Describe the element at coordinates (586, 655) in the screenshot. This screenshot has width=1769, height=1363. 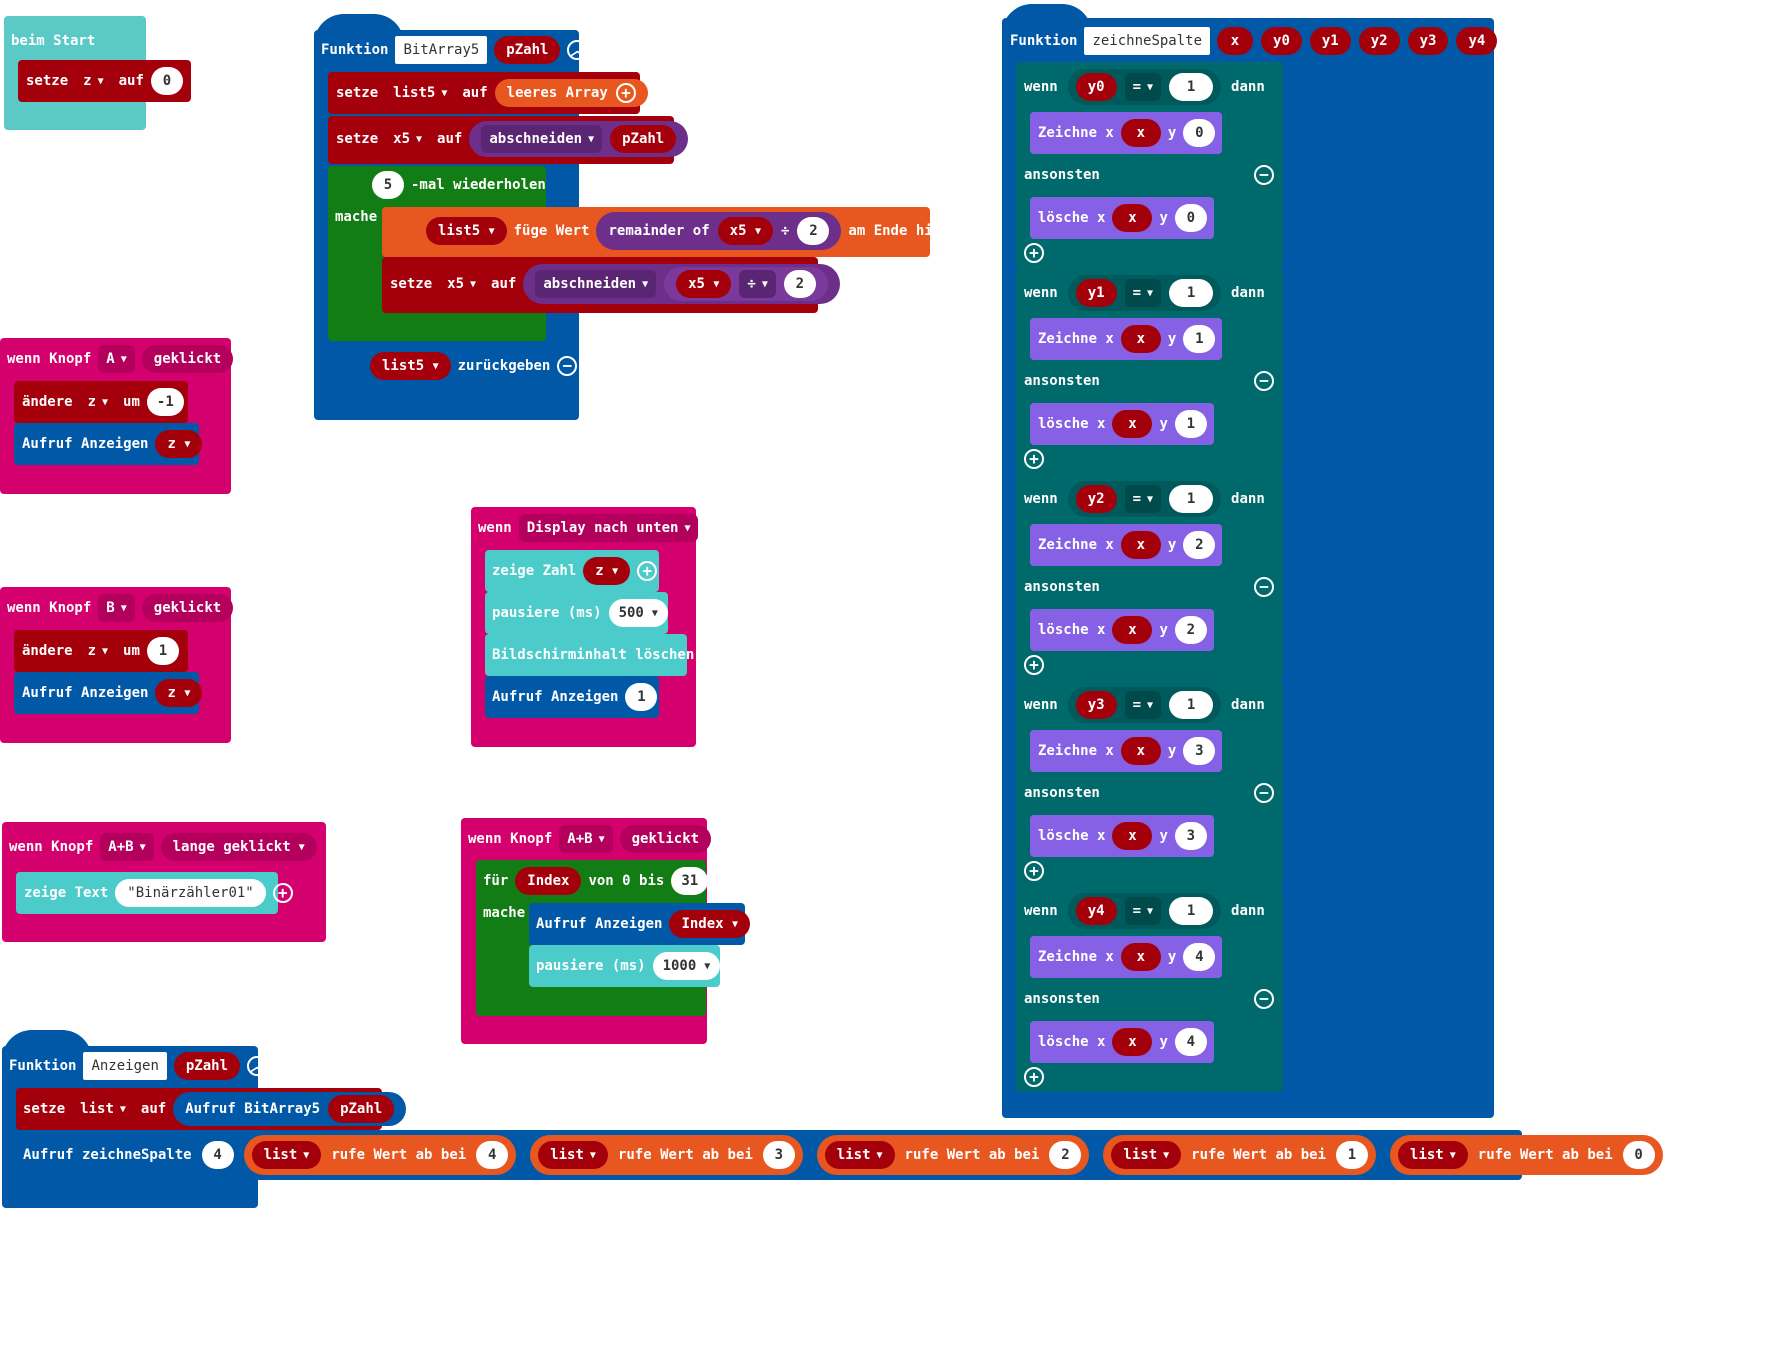
I see `clear-screen-block` at that location.